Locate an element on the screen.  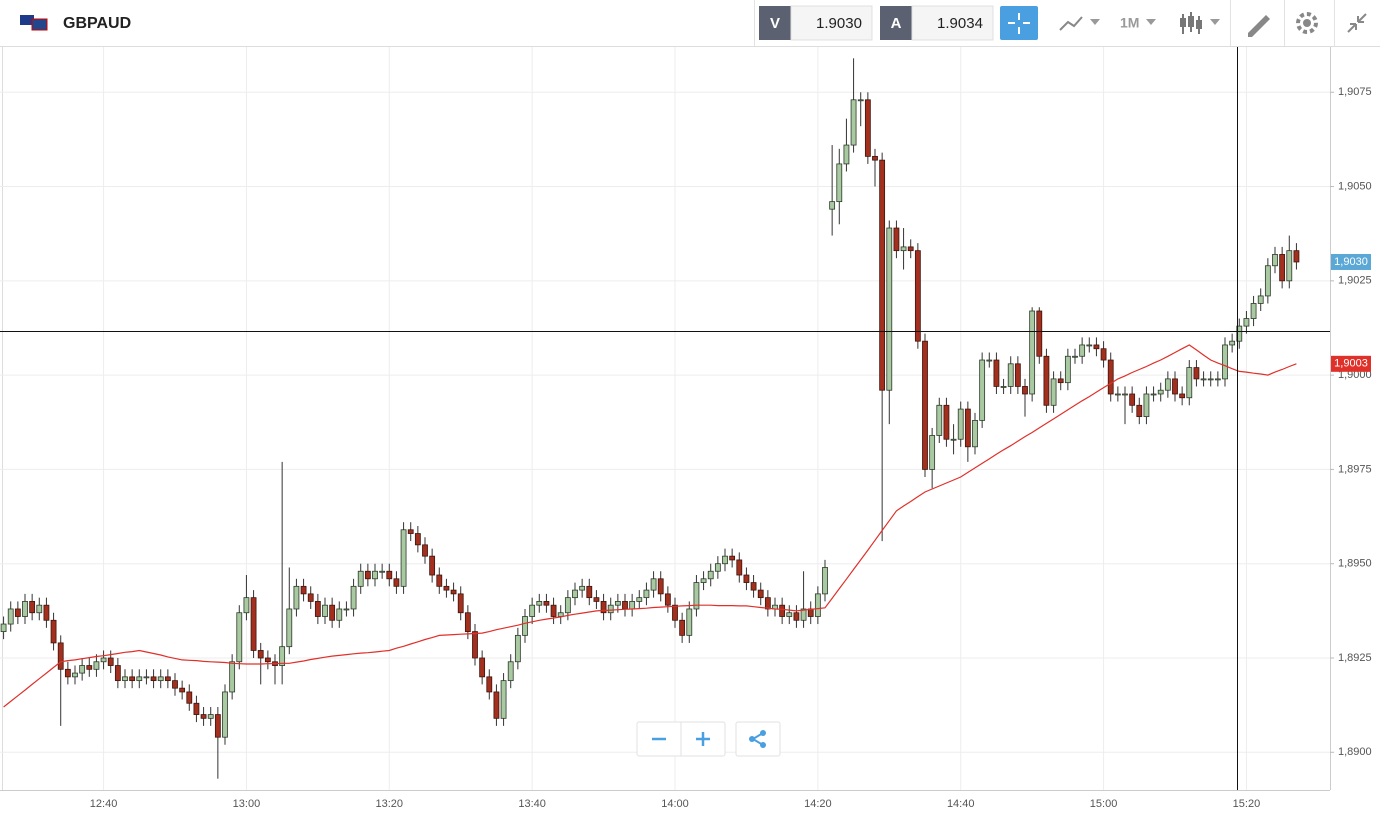
y-tick-label: 1,9000 is located at coordinates (1355, 375).